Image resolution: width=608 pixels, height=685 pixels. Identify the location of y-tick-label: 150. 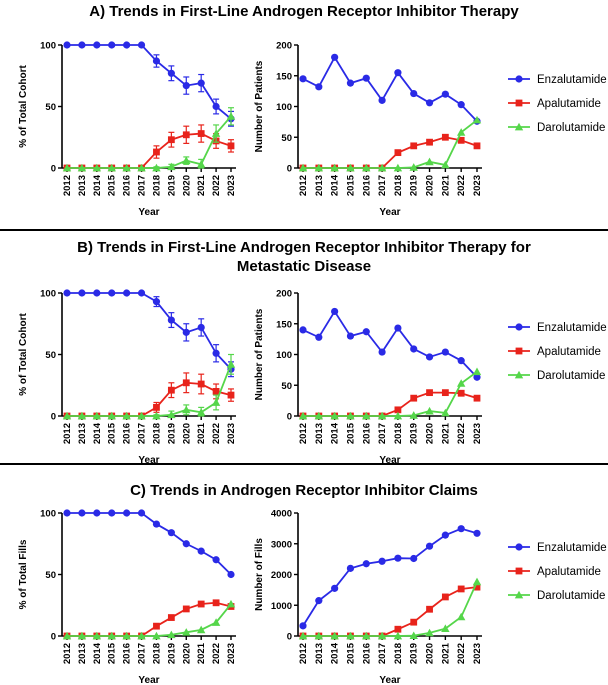
(284, 76).